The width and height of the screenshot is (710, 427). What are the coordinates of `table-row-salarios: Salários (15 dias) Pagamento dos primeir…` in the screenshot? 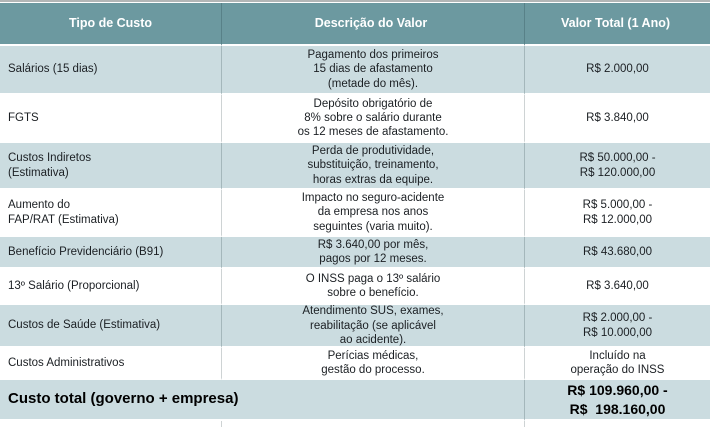 It's located at (355, 70).